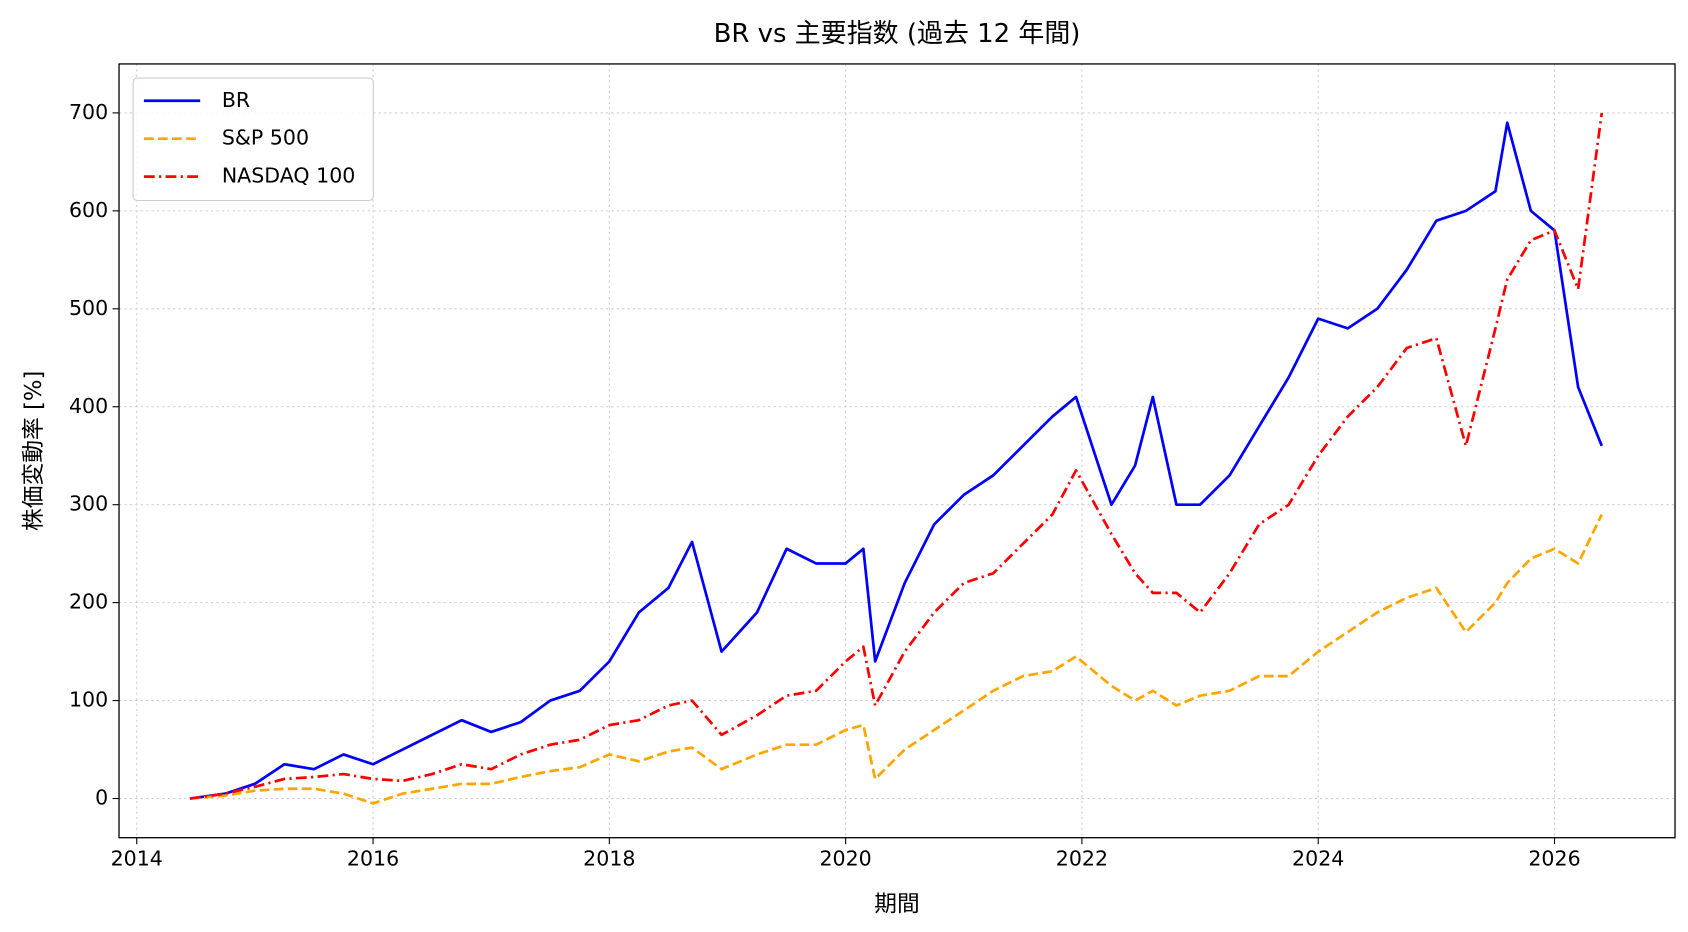  Describe the element at coordinates (88, 602) in the screenshot. I see `y-tick-label: 200` at that location.